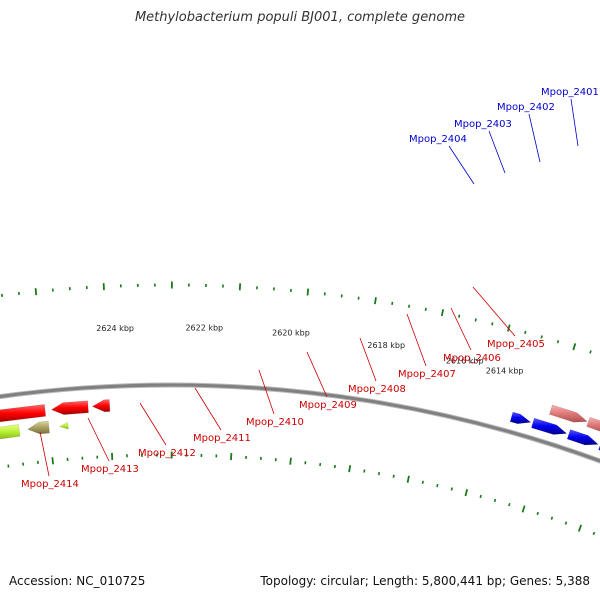 The image size is (600, 600). Describe the element at coordinates (167, 453) in the screenshot. I see `gene-label-reverse: Mpop_2412` at that location.